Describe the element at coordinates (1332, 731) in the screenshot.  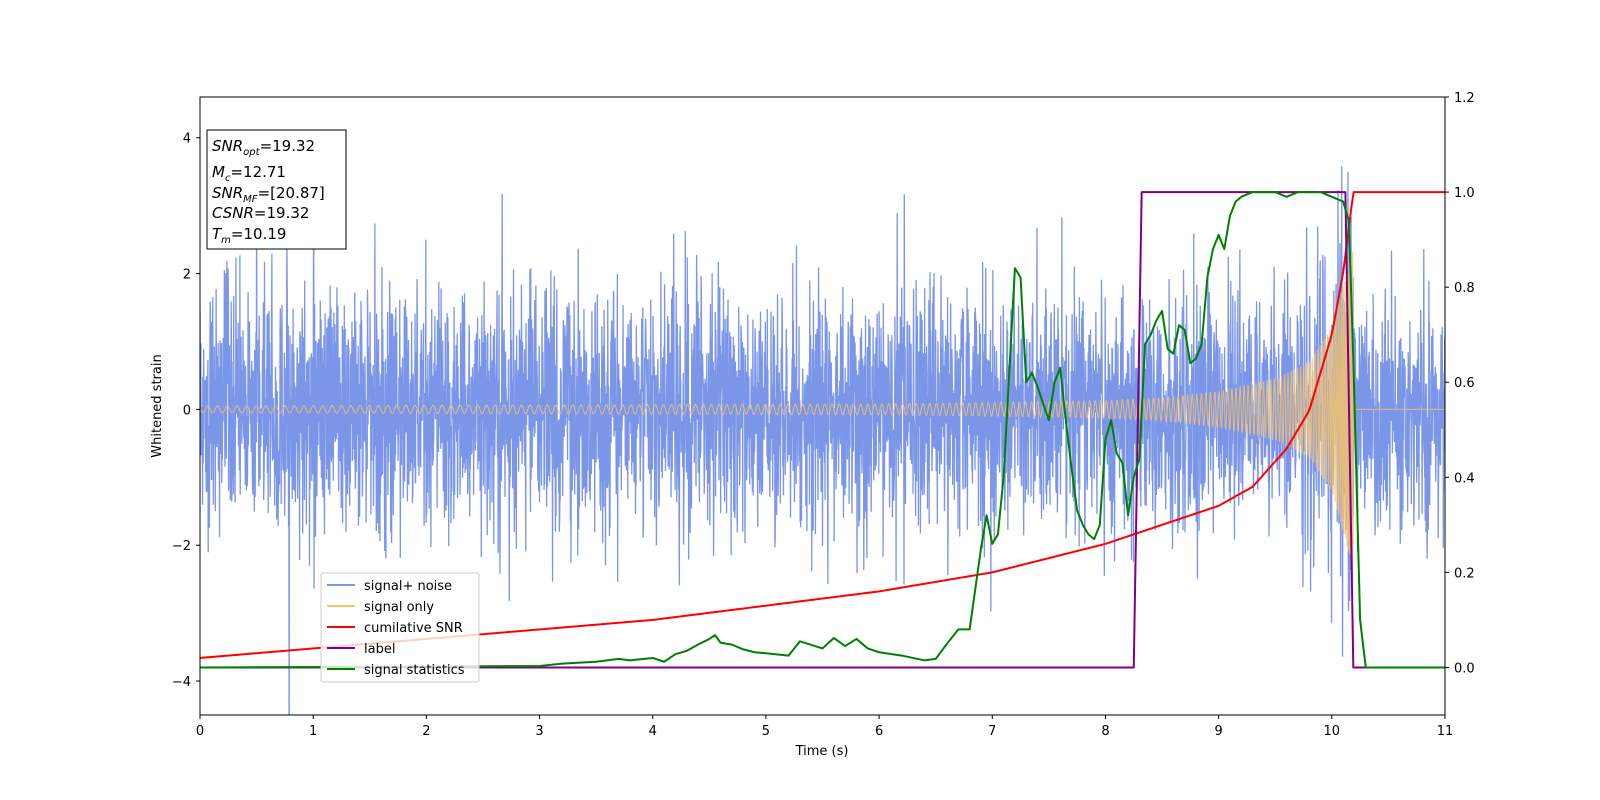
I see `x-tick-label: 10` at that location.